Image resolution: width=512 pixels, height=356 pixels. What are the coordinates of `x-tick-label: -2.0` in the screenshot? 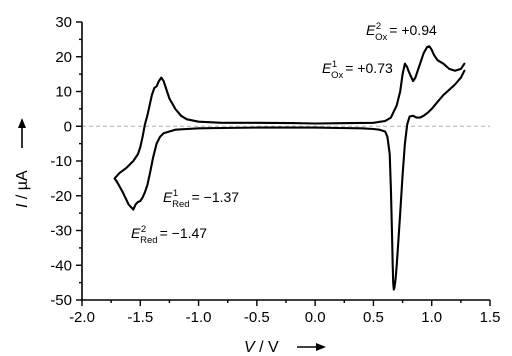 It's located at (82, 317).